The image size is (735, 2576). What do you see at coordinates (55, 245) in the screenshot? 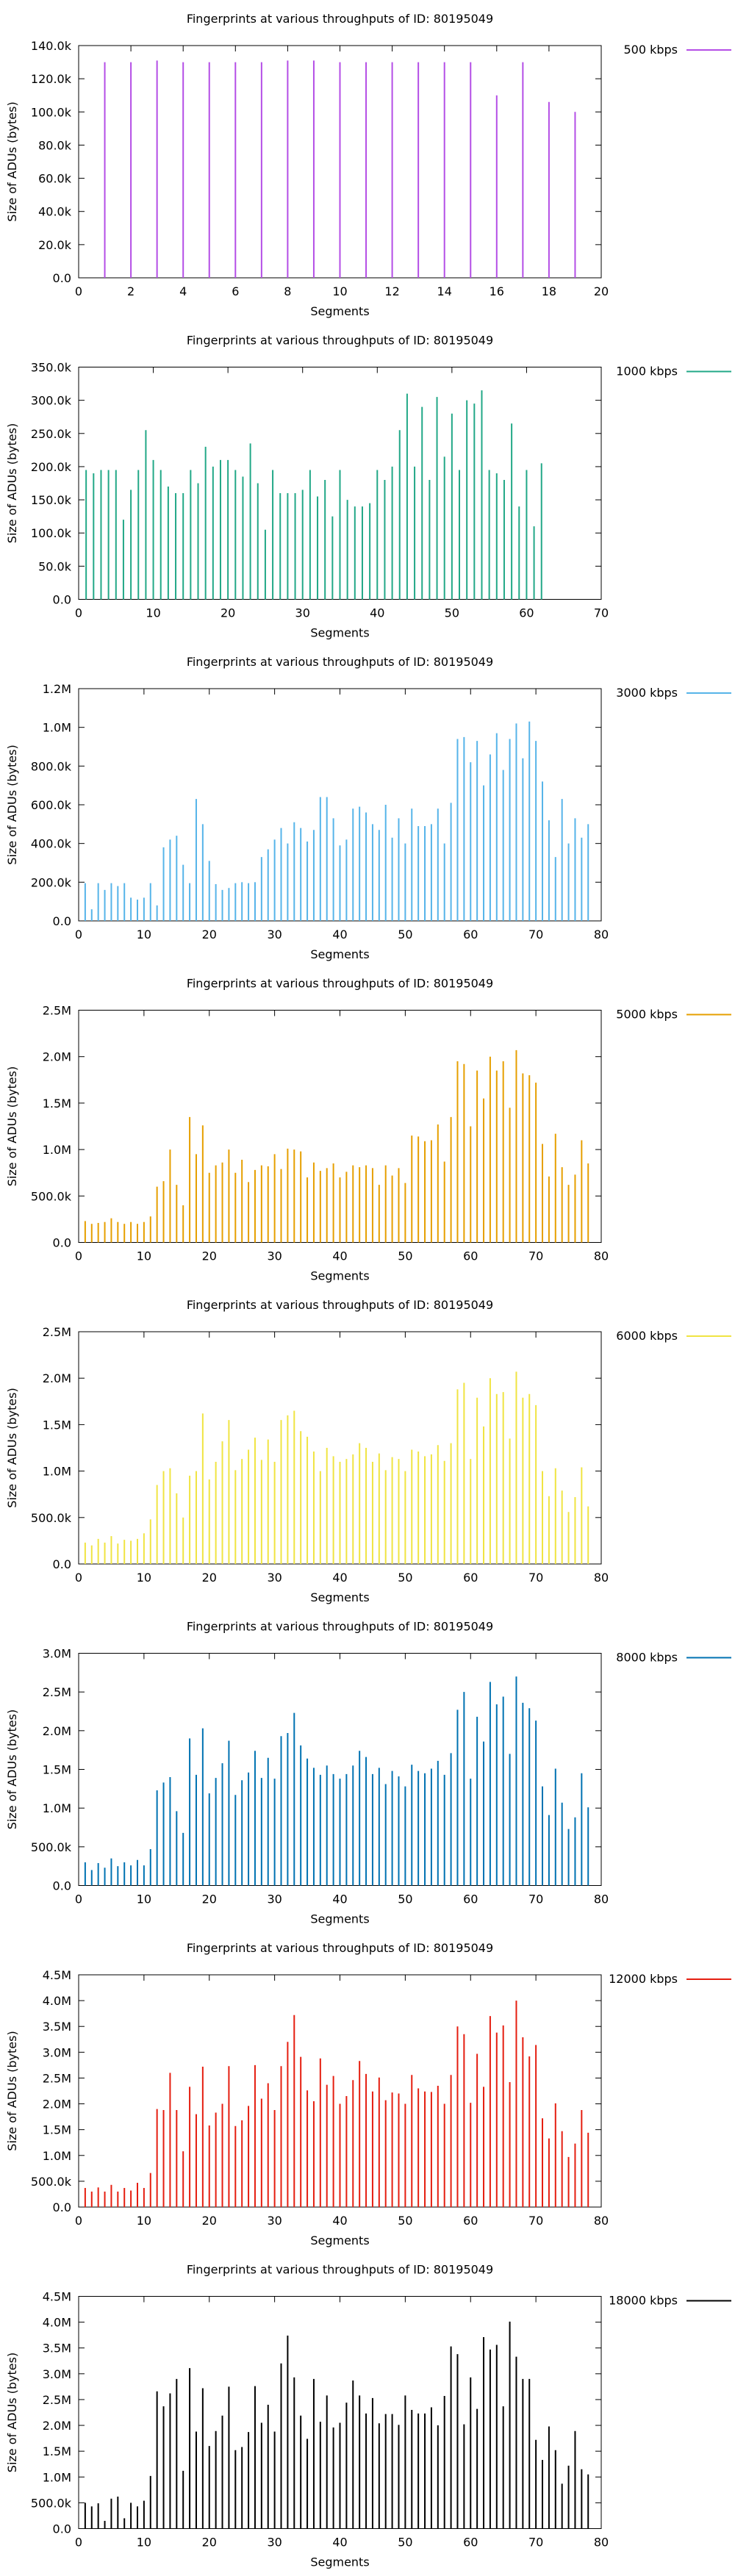
I see `y-tick-label: 20.0k` at bounding box center [55, 245].